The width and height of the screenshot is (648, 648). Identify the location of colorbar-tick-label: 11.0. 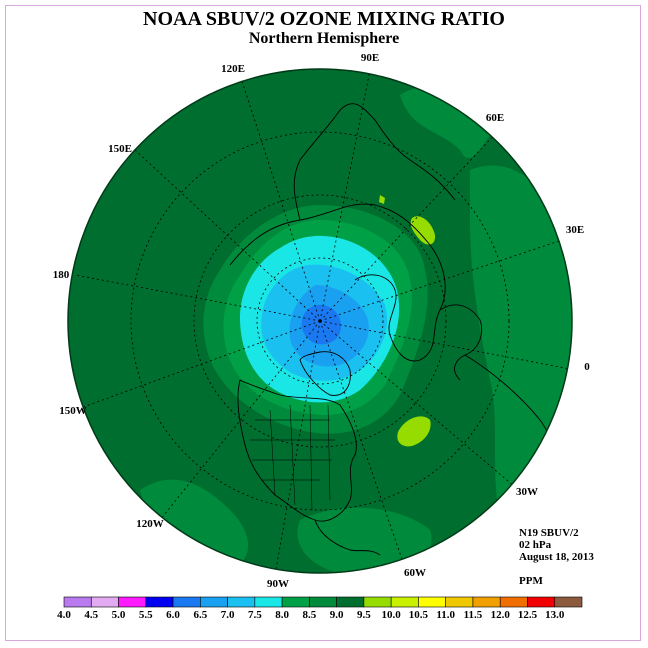
(445, 615).